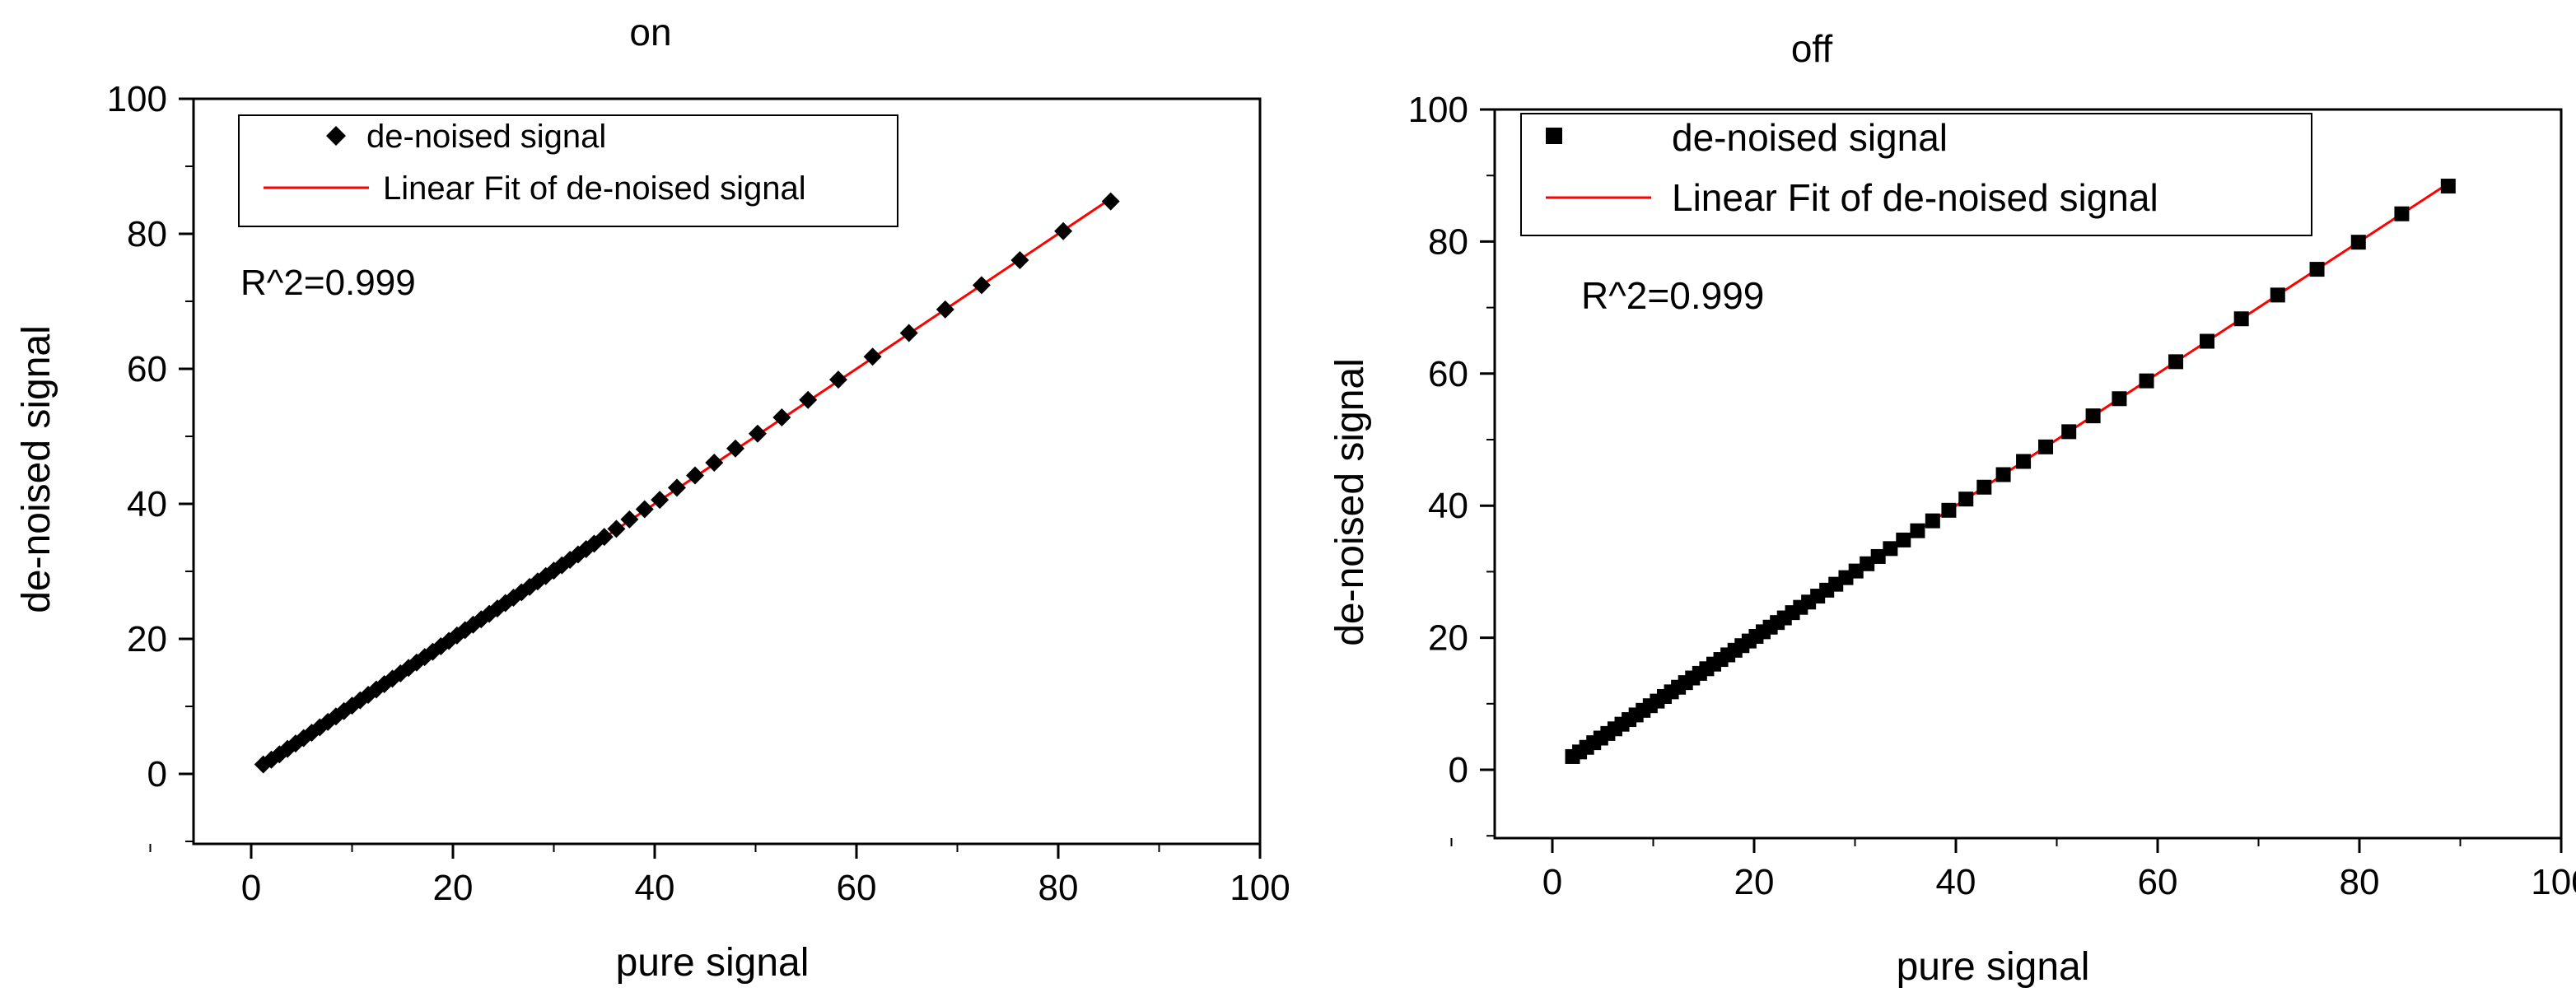 Image resolution: width=2576 pixels, height=997 pixels. Describe the element at coordinates (147, 639) in the screenshot. I see `y-tick-label-on-20: 20` at that location.